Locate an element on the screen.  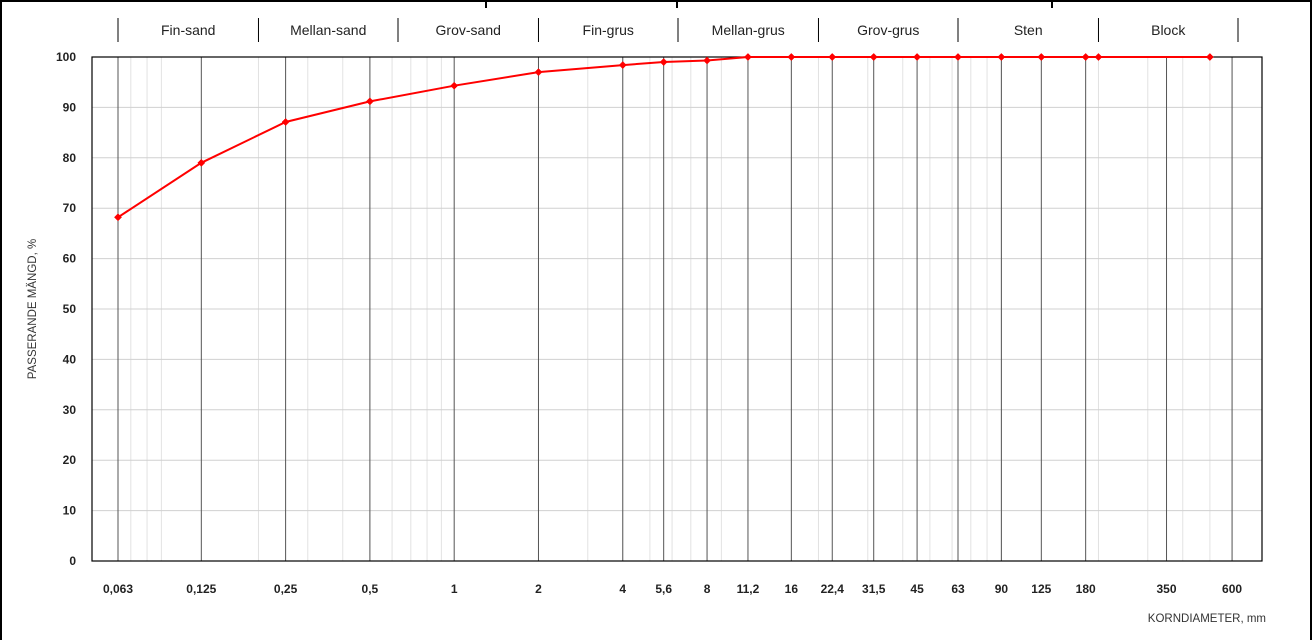
x-tick-label: 0,25 is located at coordinates (286, 589).